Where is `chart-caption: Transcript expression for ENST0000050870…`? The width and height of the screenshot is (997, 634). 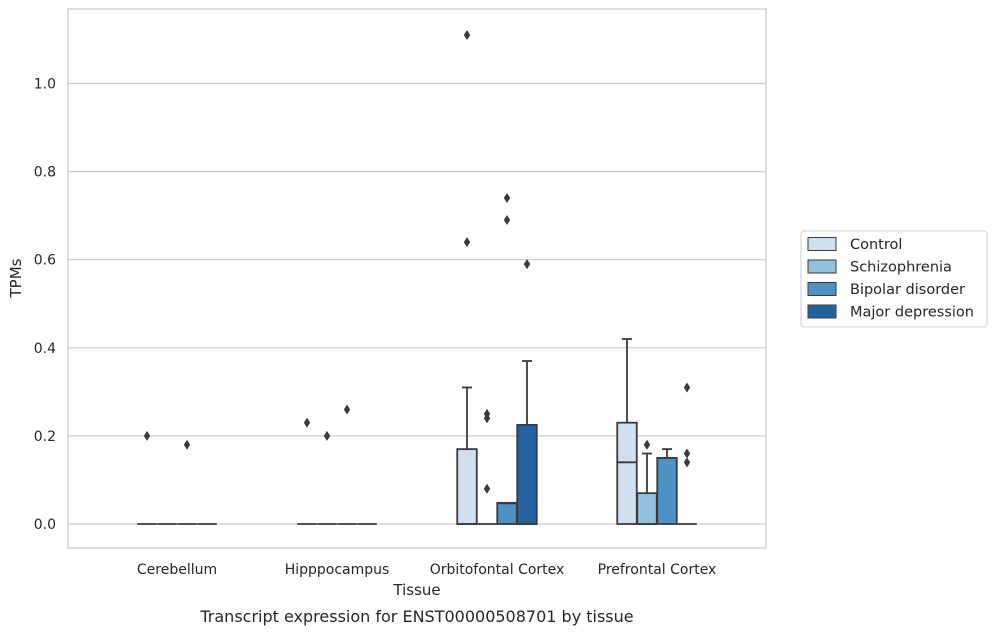 chart-caption: Transcript expression for ENST0000050870… is located at coordinates (416, 616).